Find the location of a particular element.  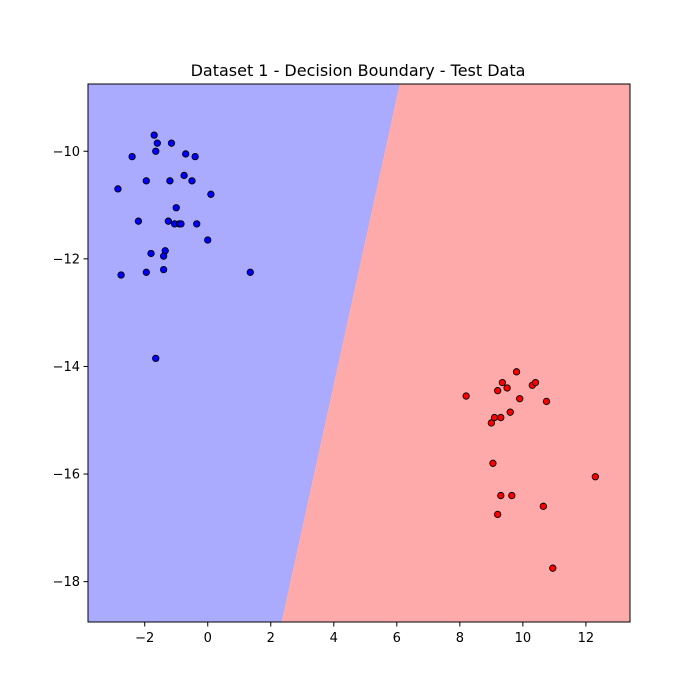

x-tick-label: 8 is located at coordinates (460, 638).